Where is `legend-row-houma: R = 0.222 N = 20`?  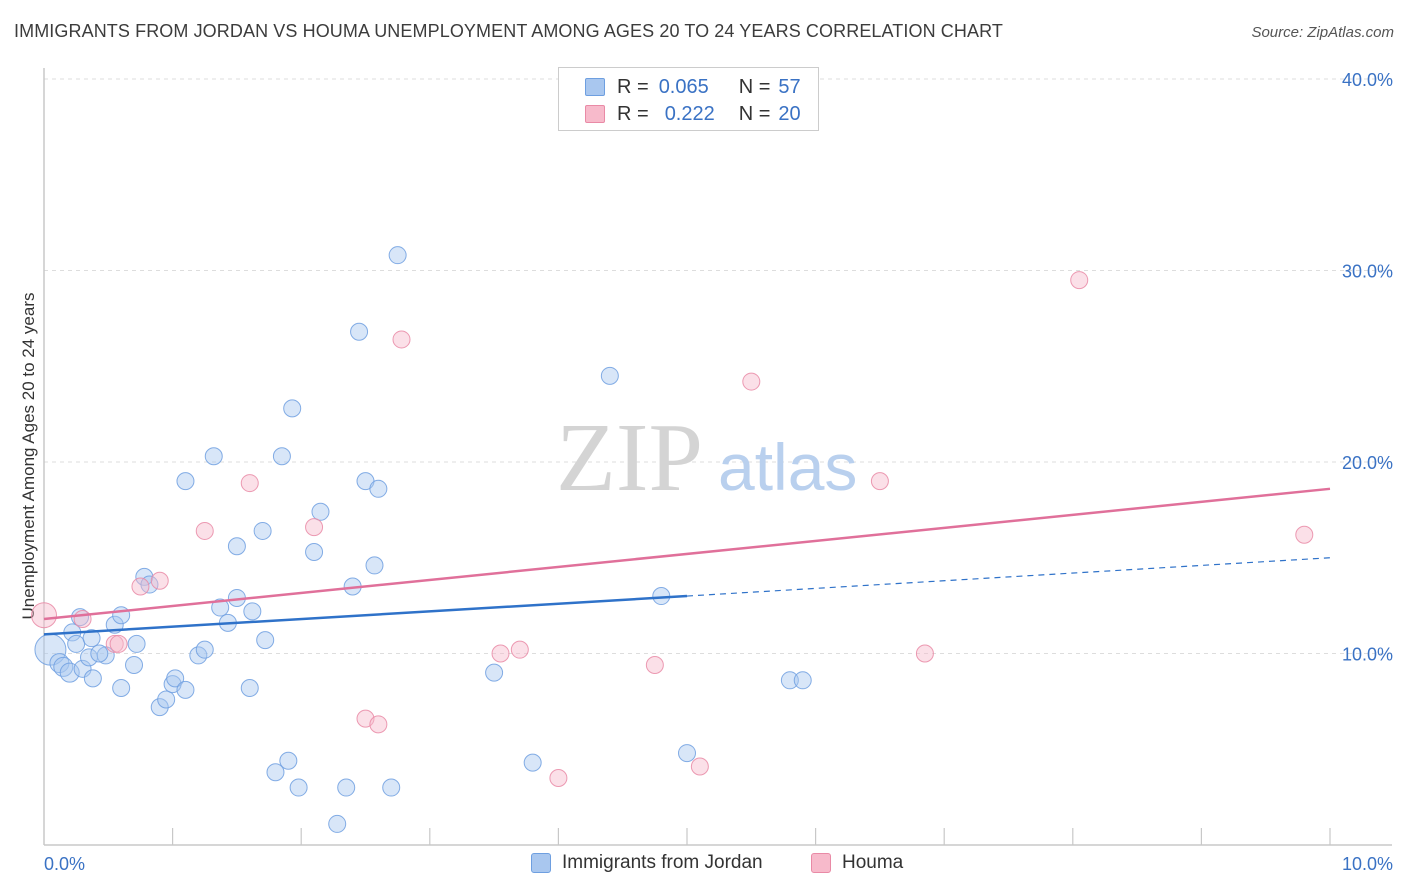 legend-row-houma: R = 0.222 N = 20 is located at coordinates (693, 114).